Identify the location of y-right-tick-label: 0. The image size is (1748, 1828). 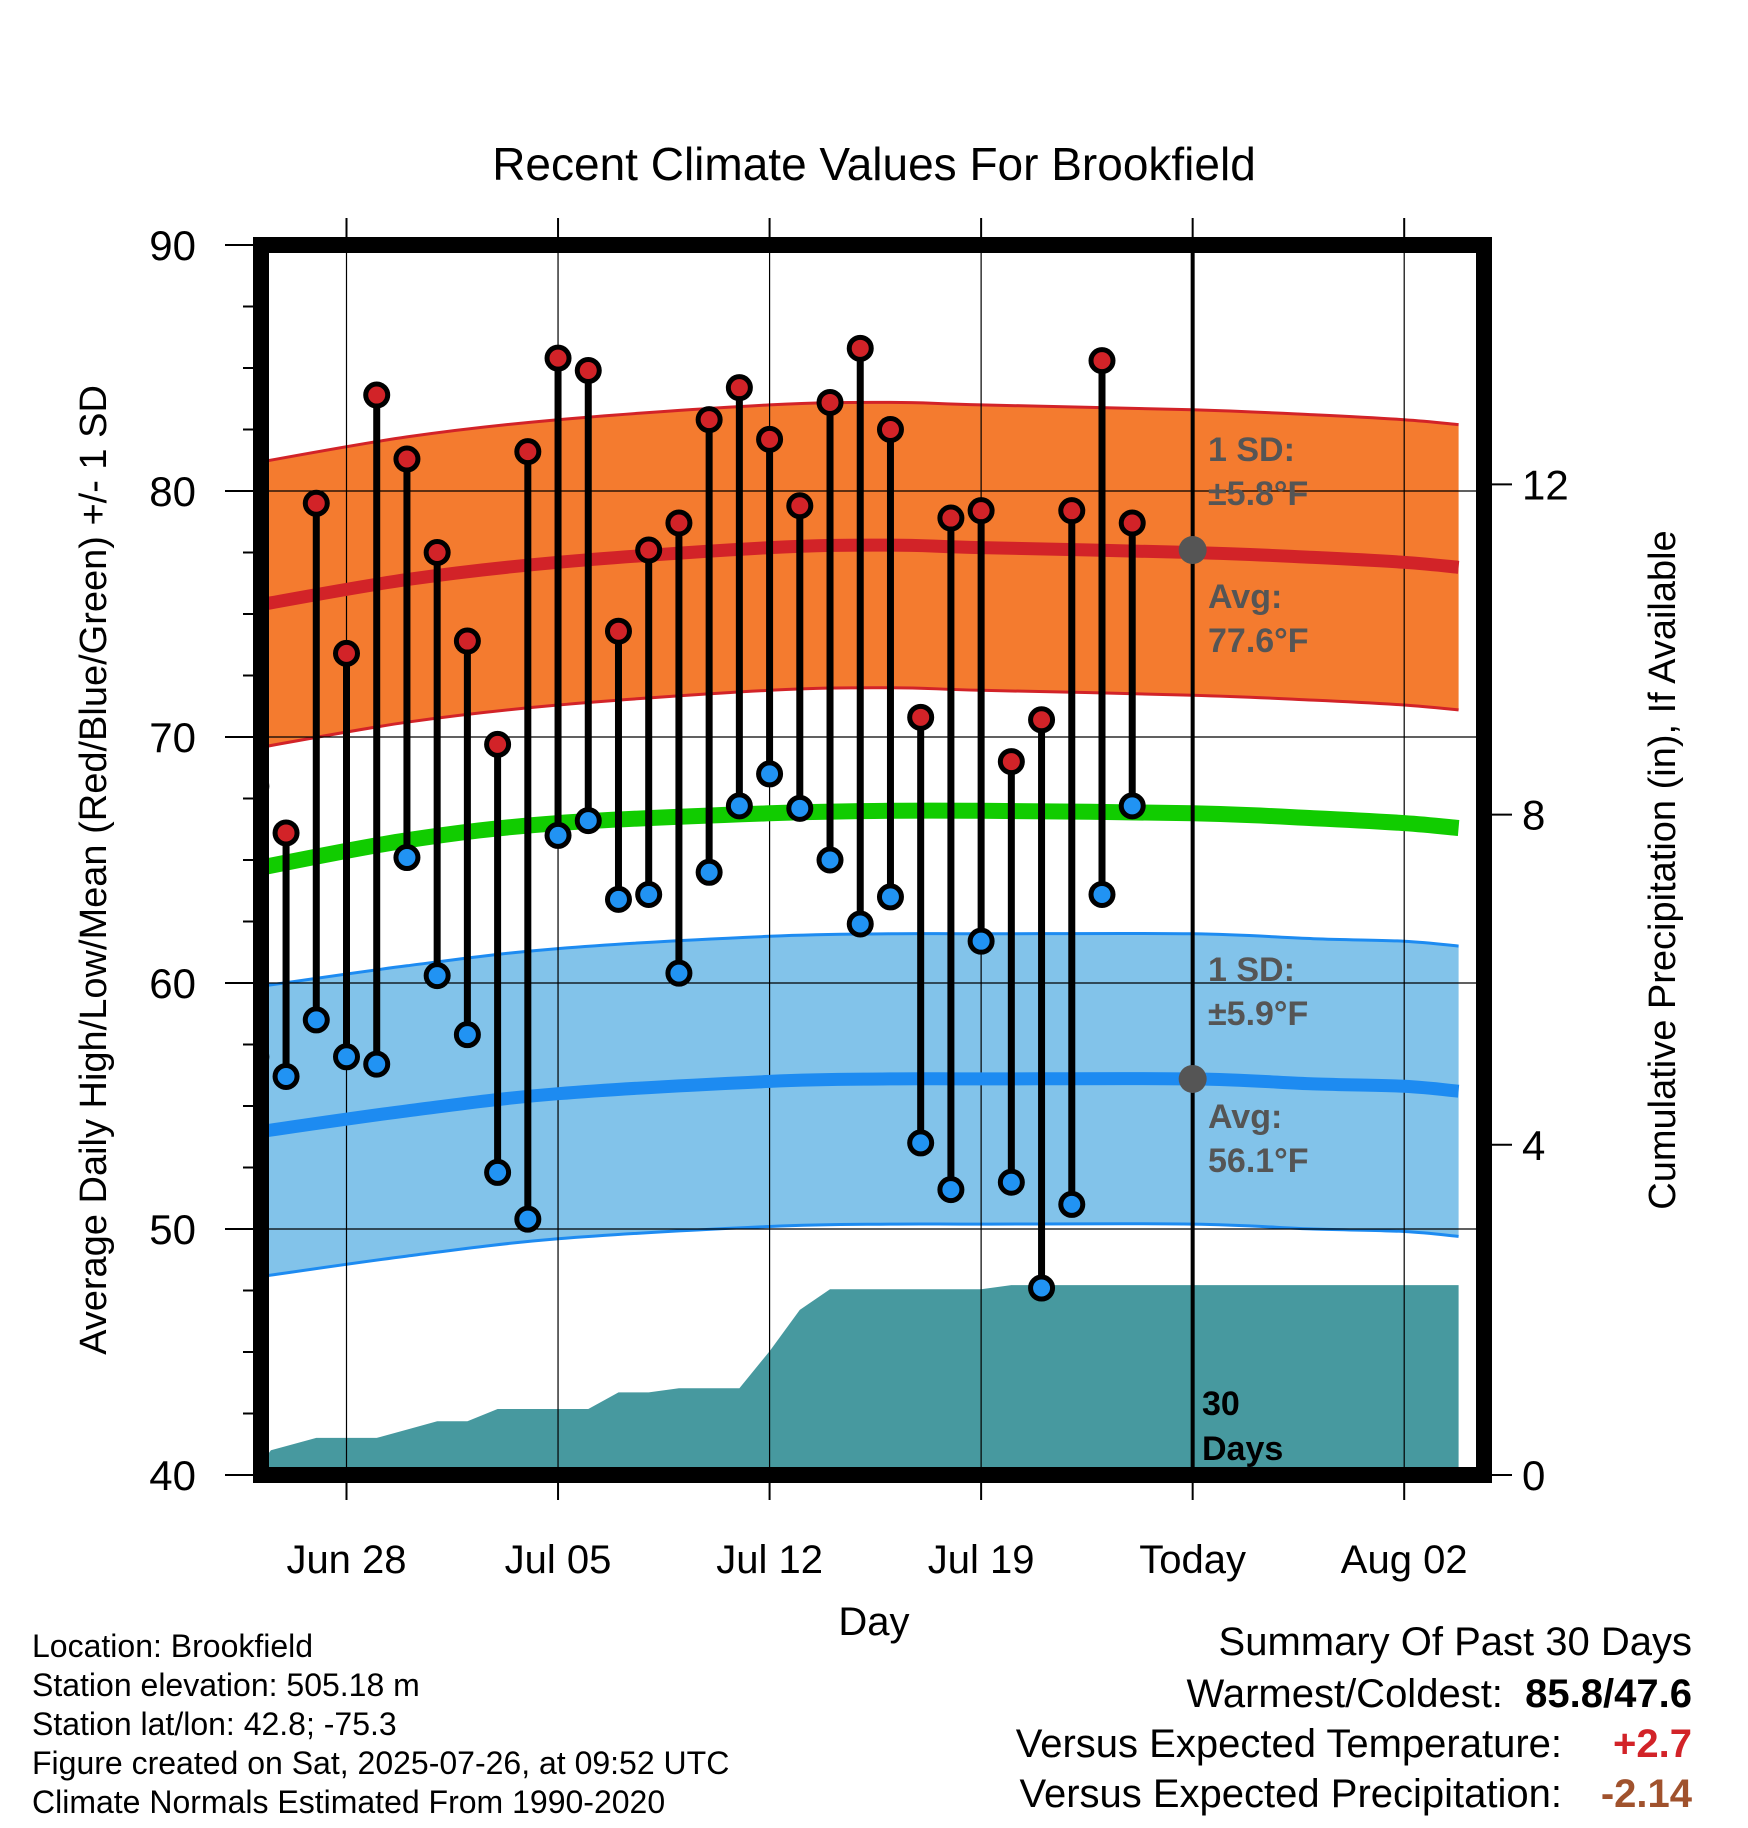
(1533, 1475).